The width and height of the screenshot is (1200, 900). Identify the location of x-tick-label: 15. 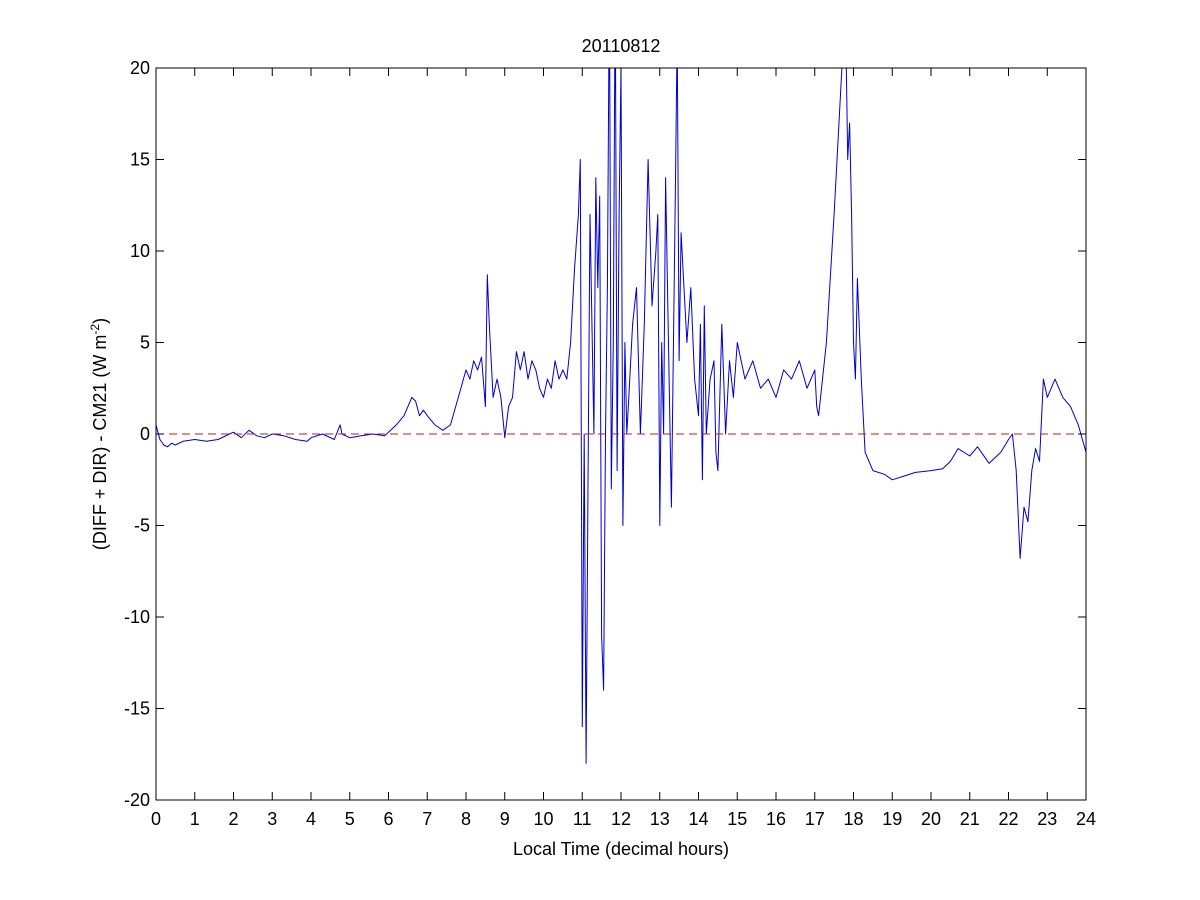
(737, 819).